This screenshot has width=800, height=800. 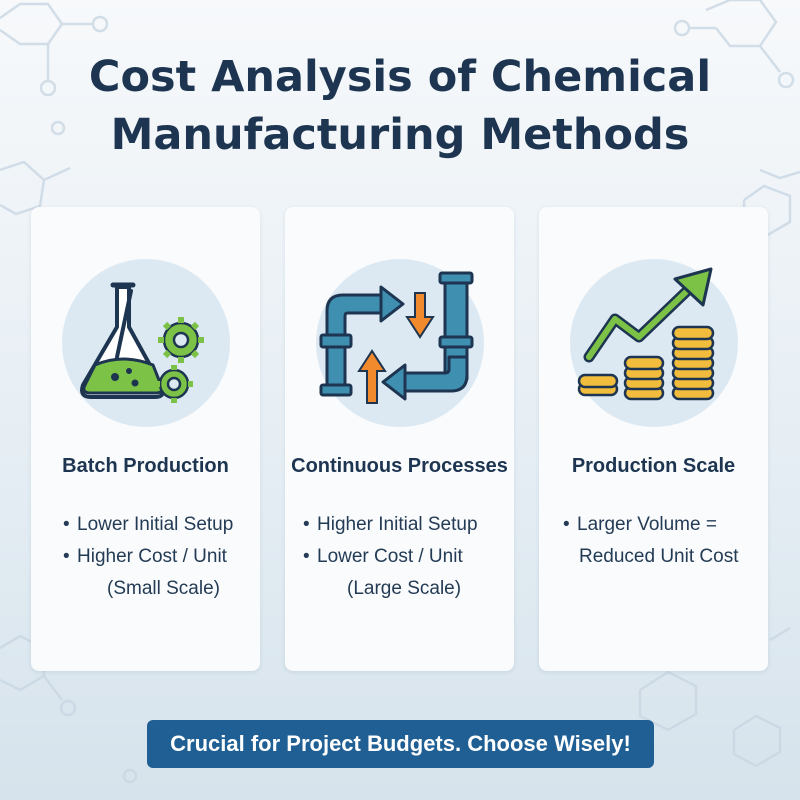 I want to click on title-line-1: Cost Analysis of Chemical, so click(x=400, y=77).